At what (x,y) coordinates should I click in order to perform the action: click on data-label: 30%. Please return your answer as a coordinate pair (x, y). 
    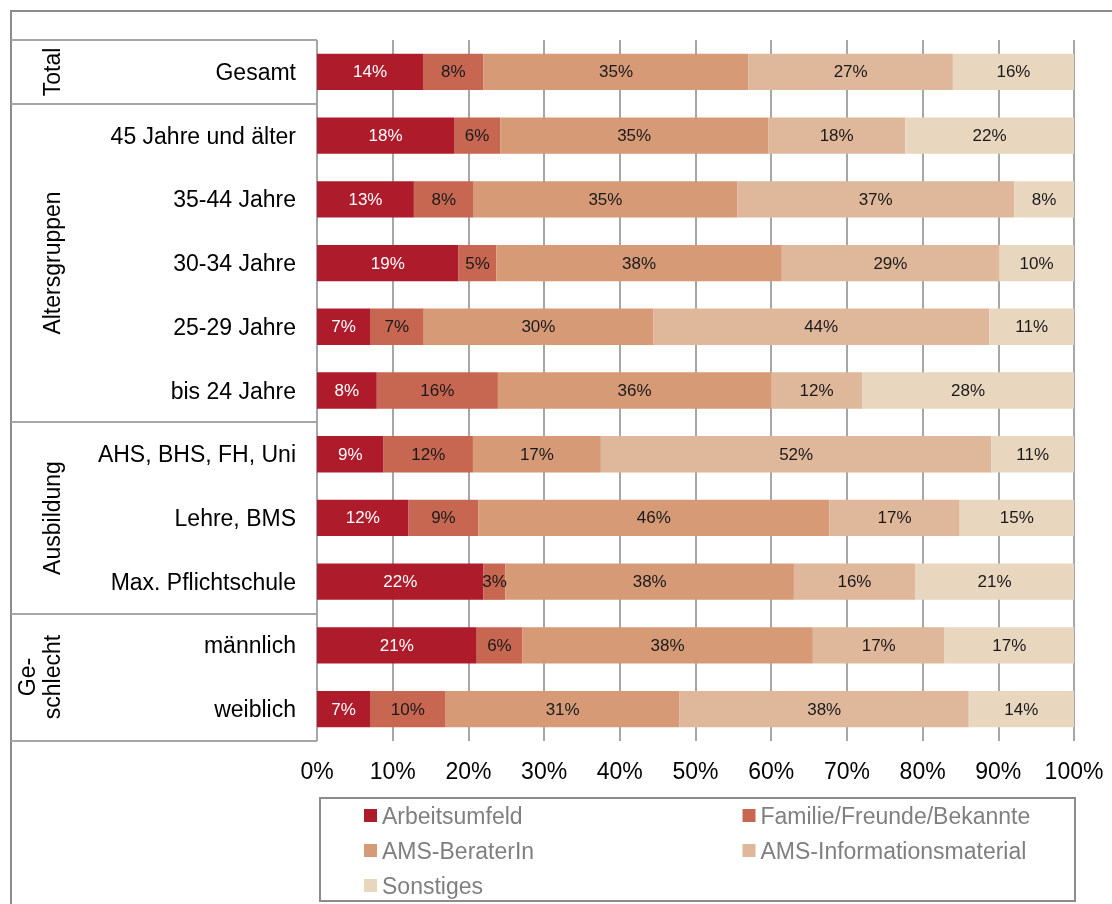
    Looking at the image, I should click on (538, 327).